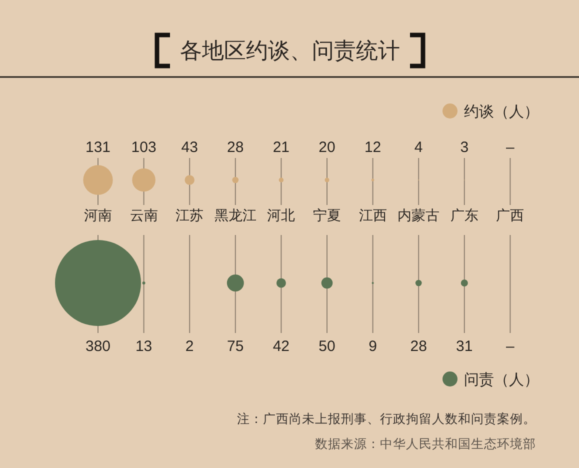  Describe the element at coordinates (501, 380) in the screenshot. I see `legend-text: 问责（人）` at that location.